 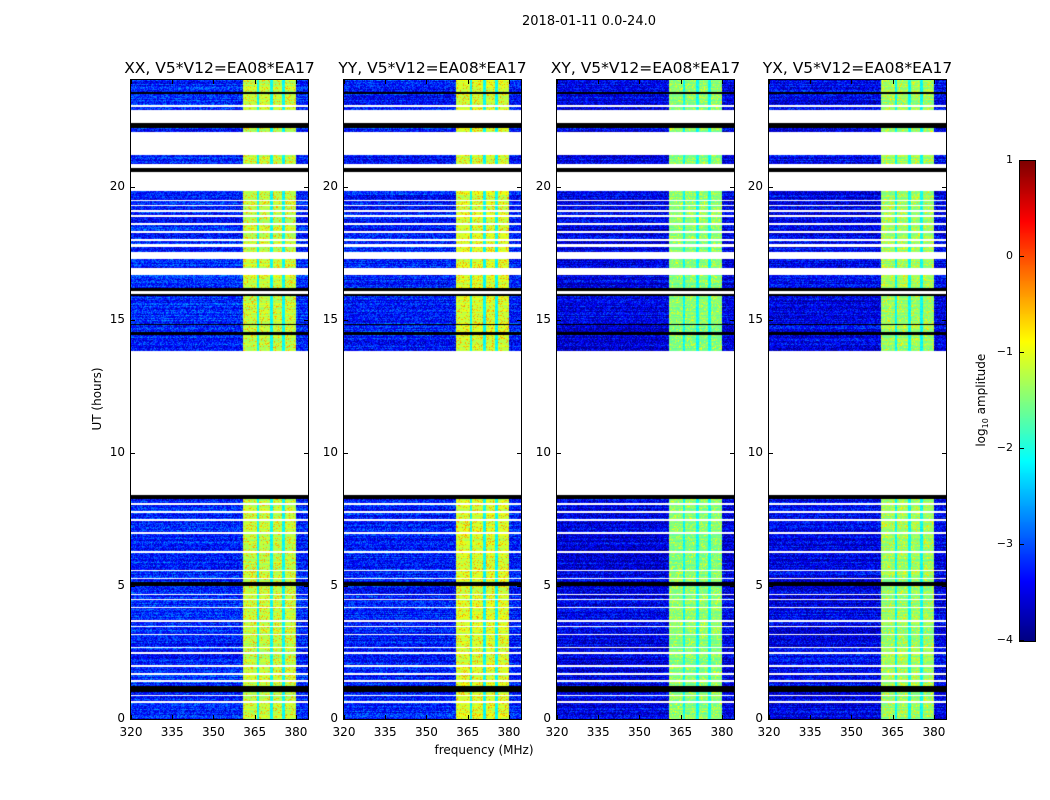 I want to click on y-axis-label: UT (hours), so click(x=97, y=399).